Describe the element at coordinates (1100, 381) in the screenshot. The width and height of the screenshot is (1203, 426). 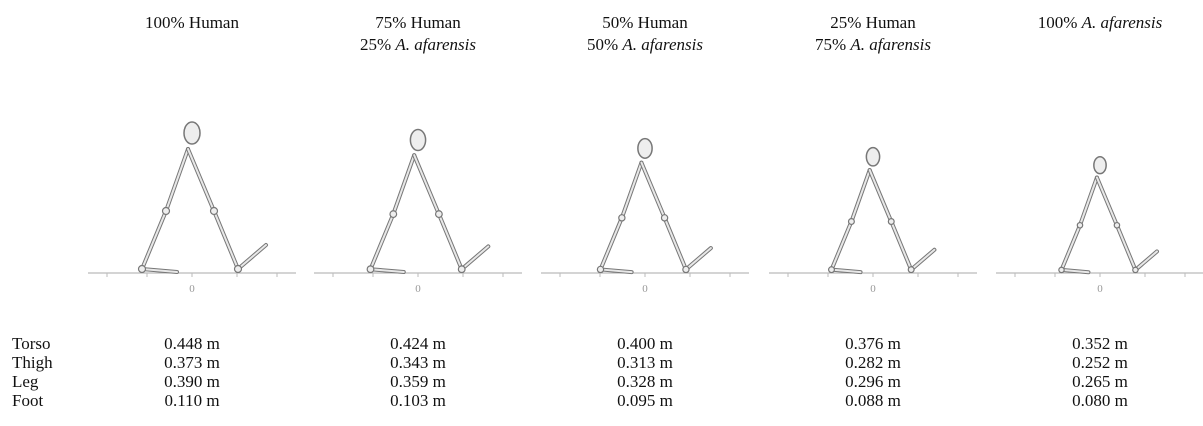
I see `table-value: 0.265 m` at that location.